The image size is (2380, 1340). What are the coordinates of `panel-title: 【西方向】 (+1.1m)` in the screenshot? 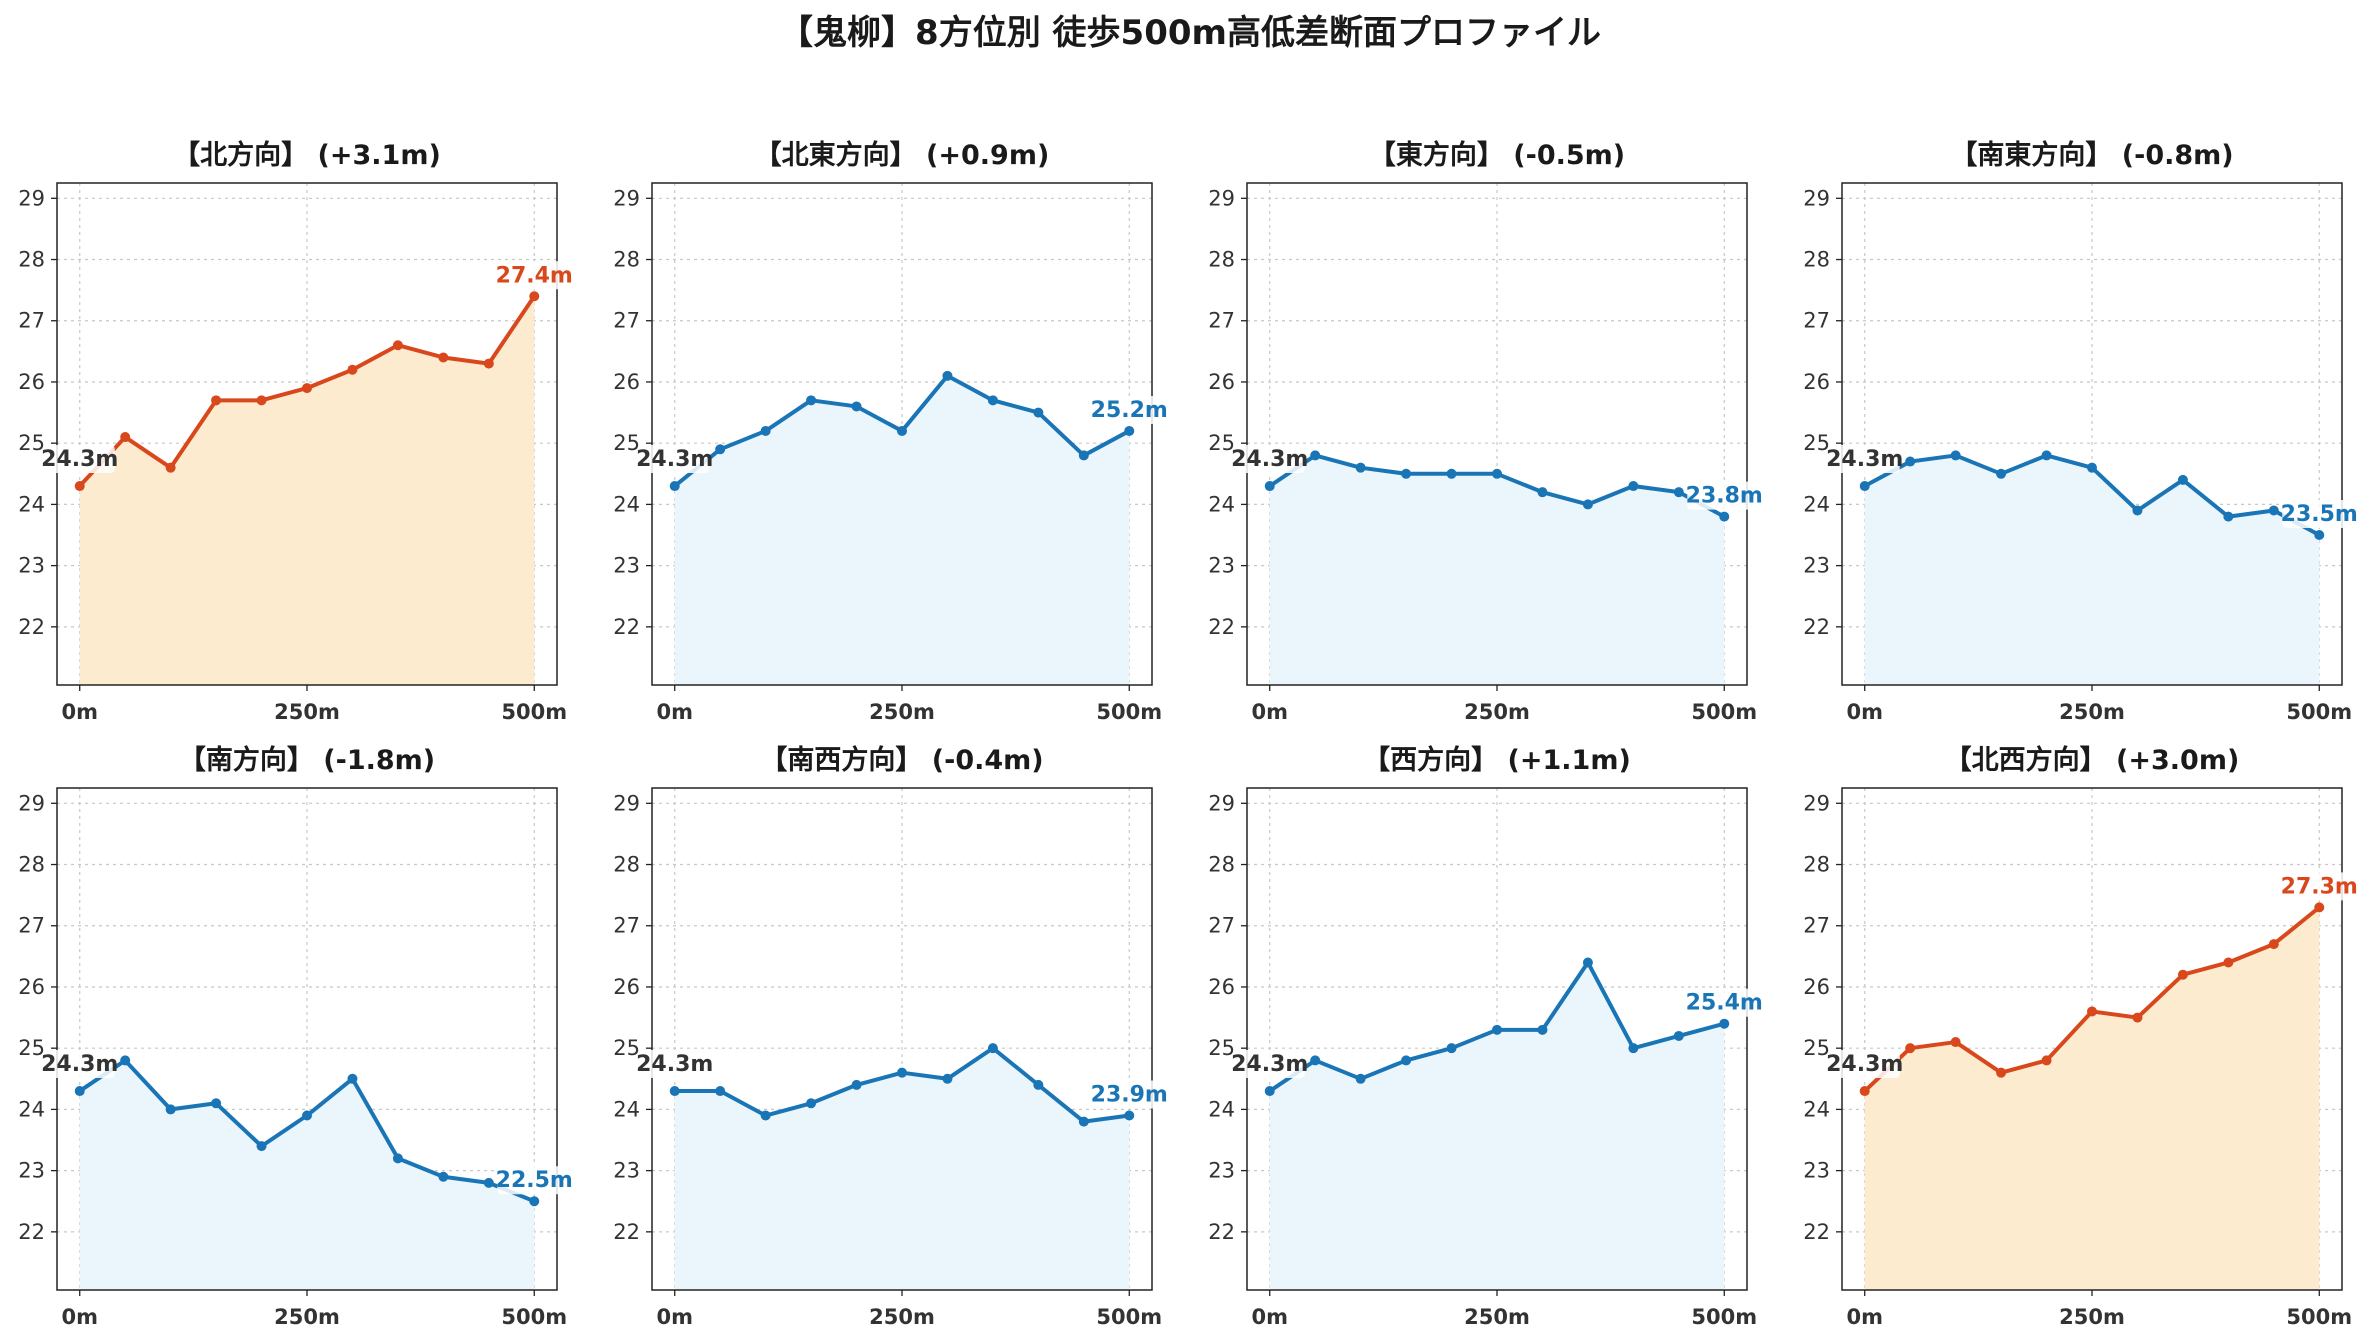 It's located at (1497, 760).